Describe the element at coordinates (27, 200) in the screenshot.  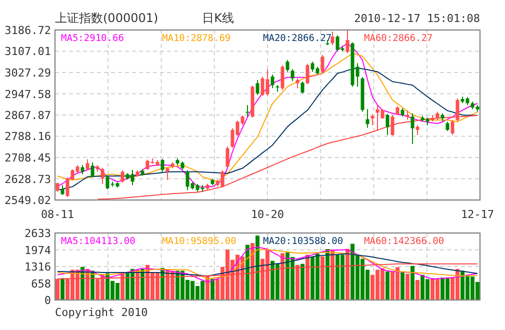
I see `y-tick-label: 2549.02` at that location.